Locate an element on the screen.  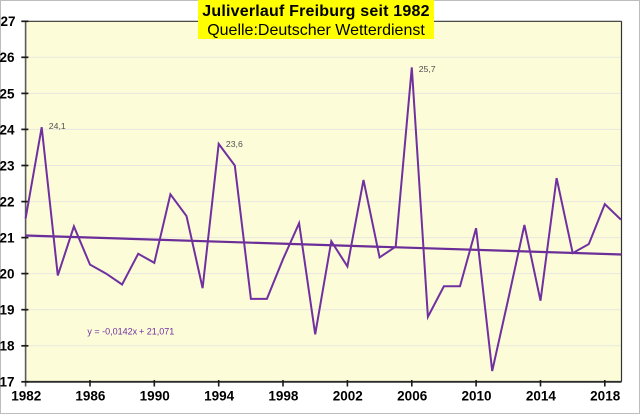
svg-text: 20 is located at coordinates (7, 274).